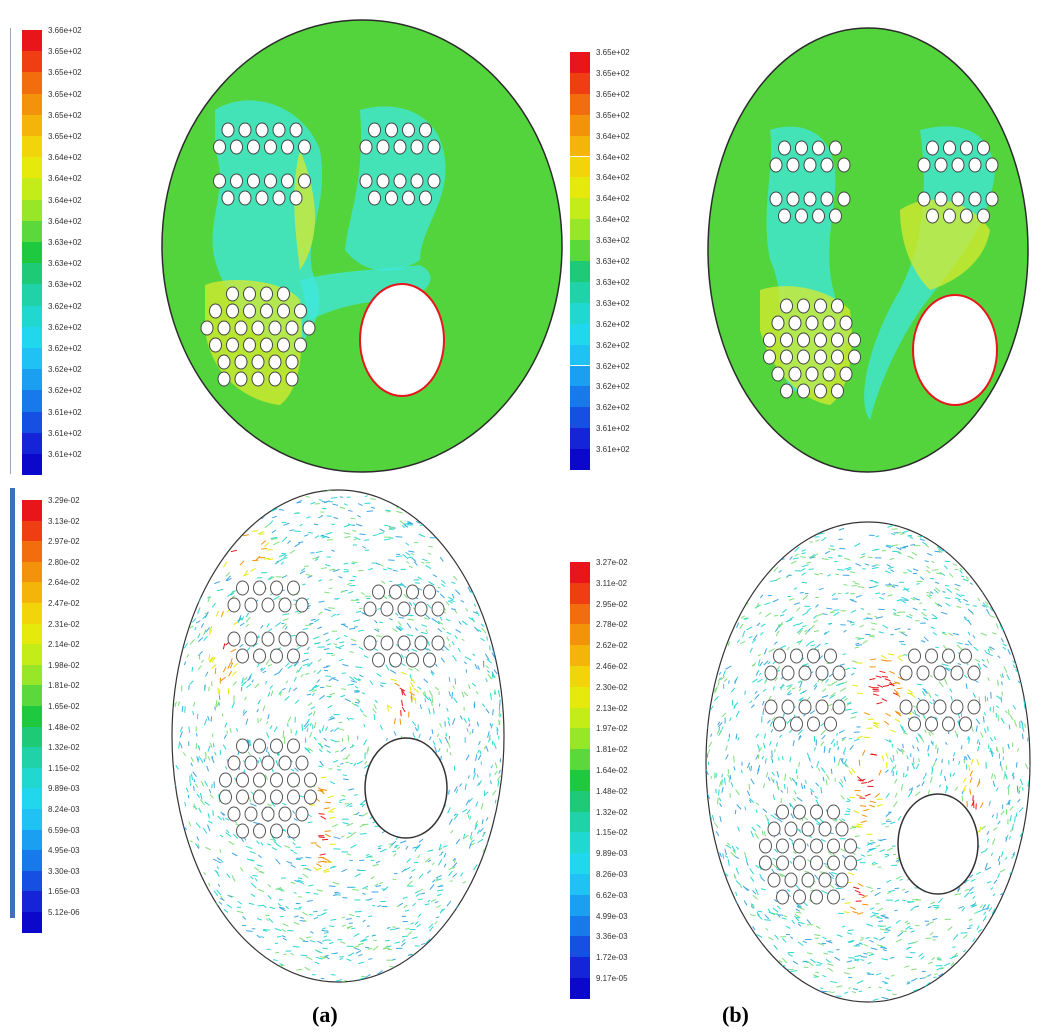 The height and width of the screenshot is (1033, 1051). Describe the element at coordinates (612, 625) in the screenshot. I see `legend-tick-label: 2.78e-02` at that location.